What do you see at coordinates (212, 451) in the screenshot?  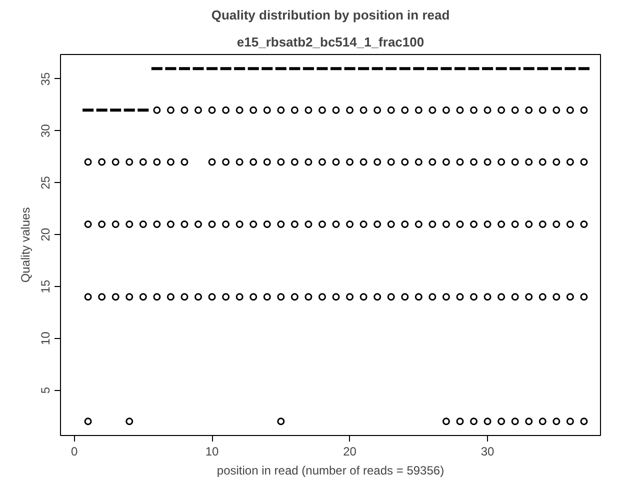 I see `x-tick-label: 10` at bounding box center [212, 451].